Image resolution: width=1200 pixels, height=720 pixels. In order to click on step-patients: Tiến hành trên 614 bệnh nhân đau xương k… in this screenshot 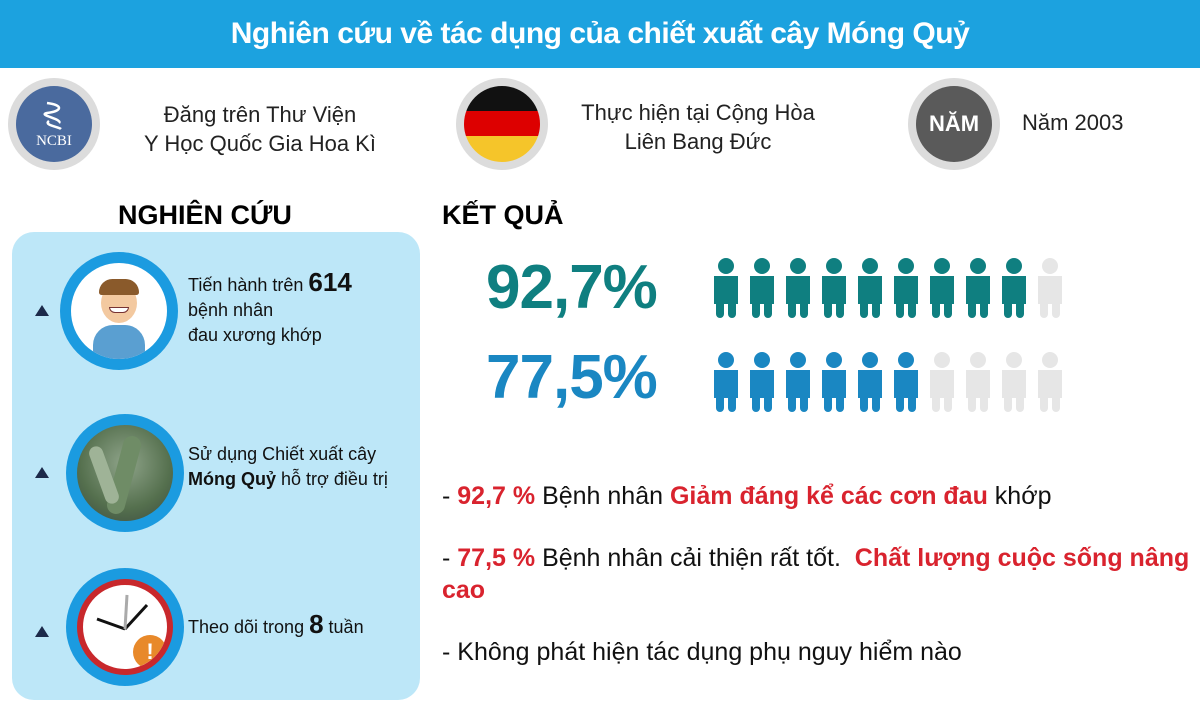, I will do `click(270, 306)`.